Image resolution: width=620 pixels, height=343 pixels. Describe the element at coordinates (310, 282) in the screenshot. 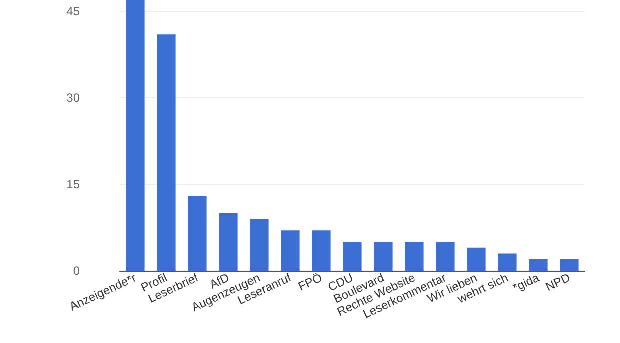

I see `x-tick-label: FPÖ` at that location.